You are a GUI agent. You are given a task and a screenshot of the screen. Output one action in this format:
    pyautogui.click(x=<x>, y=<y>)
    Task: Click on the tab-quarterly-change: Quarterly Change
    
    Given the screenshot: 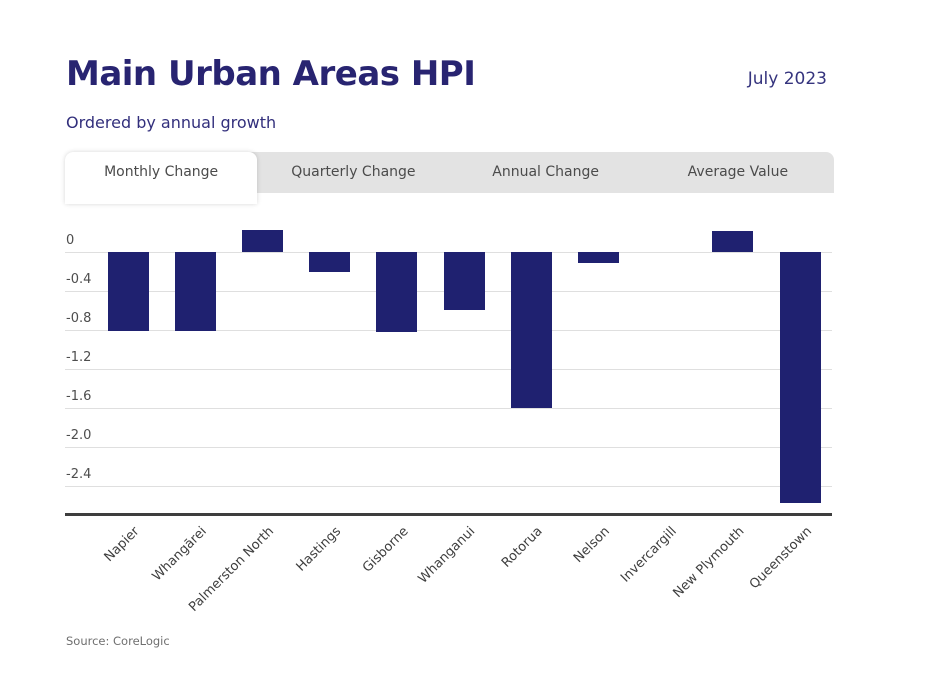 What is the action you would take?
    pyautogui.click(x=353, y=172)
    